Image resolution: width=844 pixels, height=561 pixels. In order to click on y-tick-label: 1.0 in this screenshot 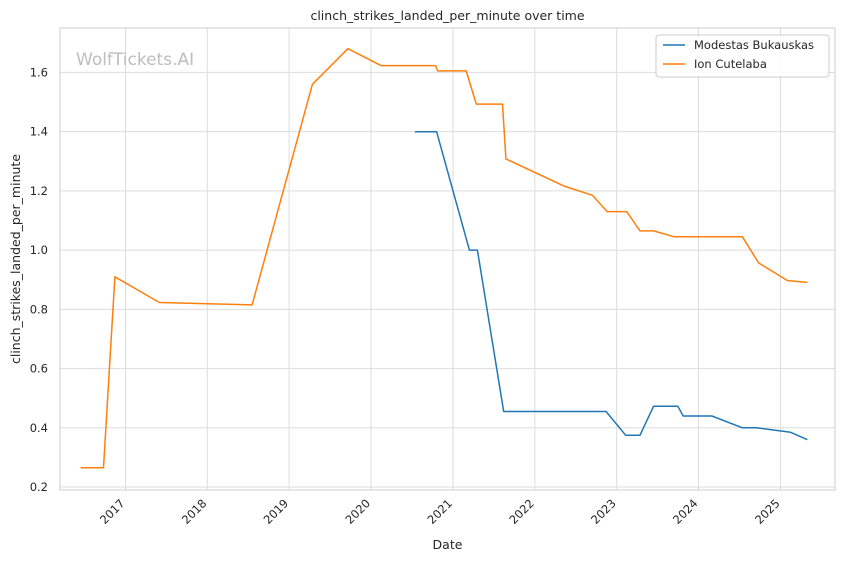, I will do `click(39, 250)`.